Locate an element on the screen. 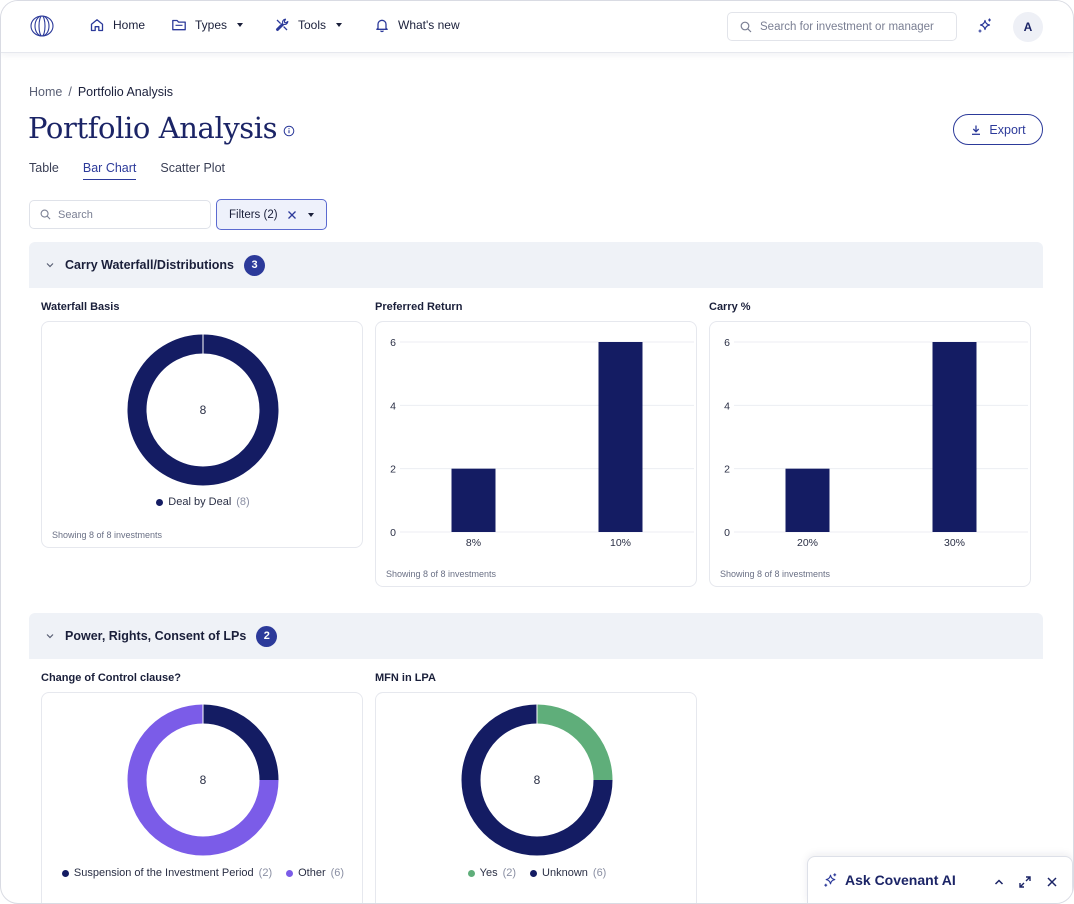  x-tick-label: 8% is located at coordinates (473, 543).